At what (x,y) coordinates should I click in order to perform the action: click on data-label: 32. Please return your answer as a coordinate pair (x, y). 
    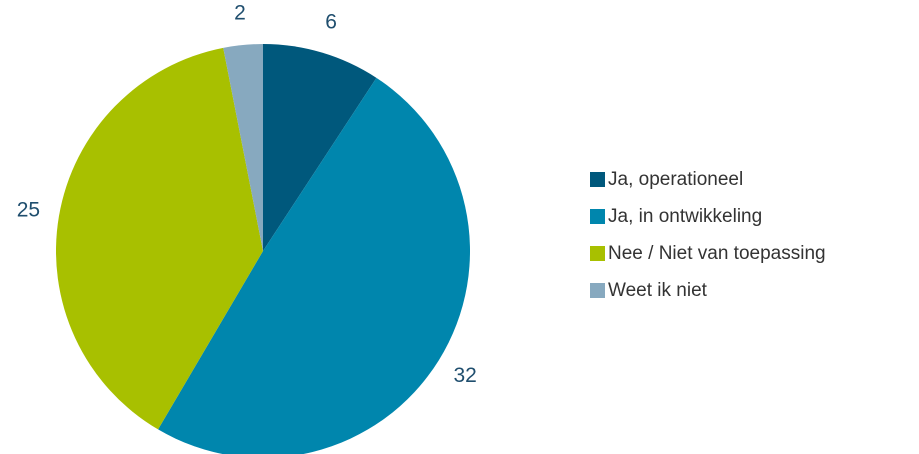
    Looking at the image, I should click on (464, 375).